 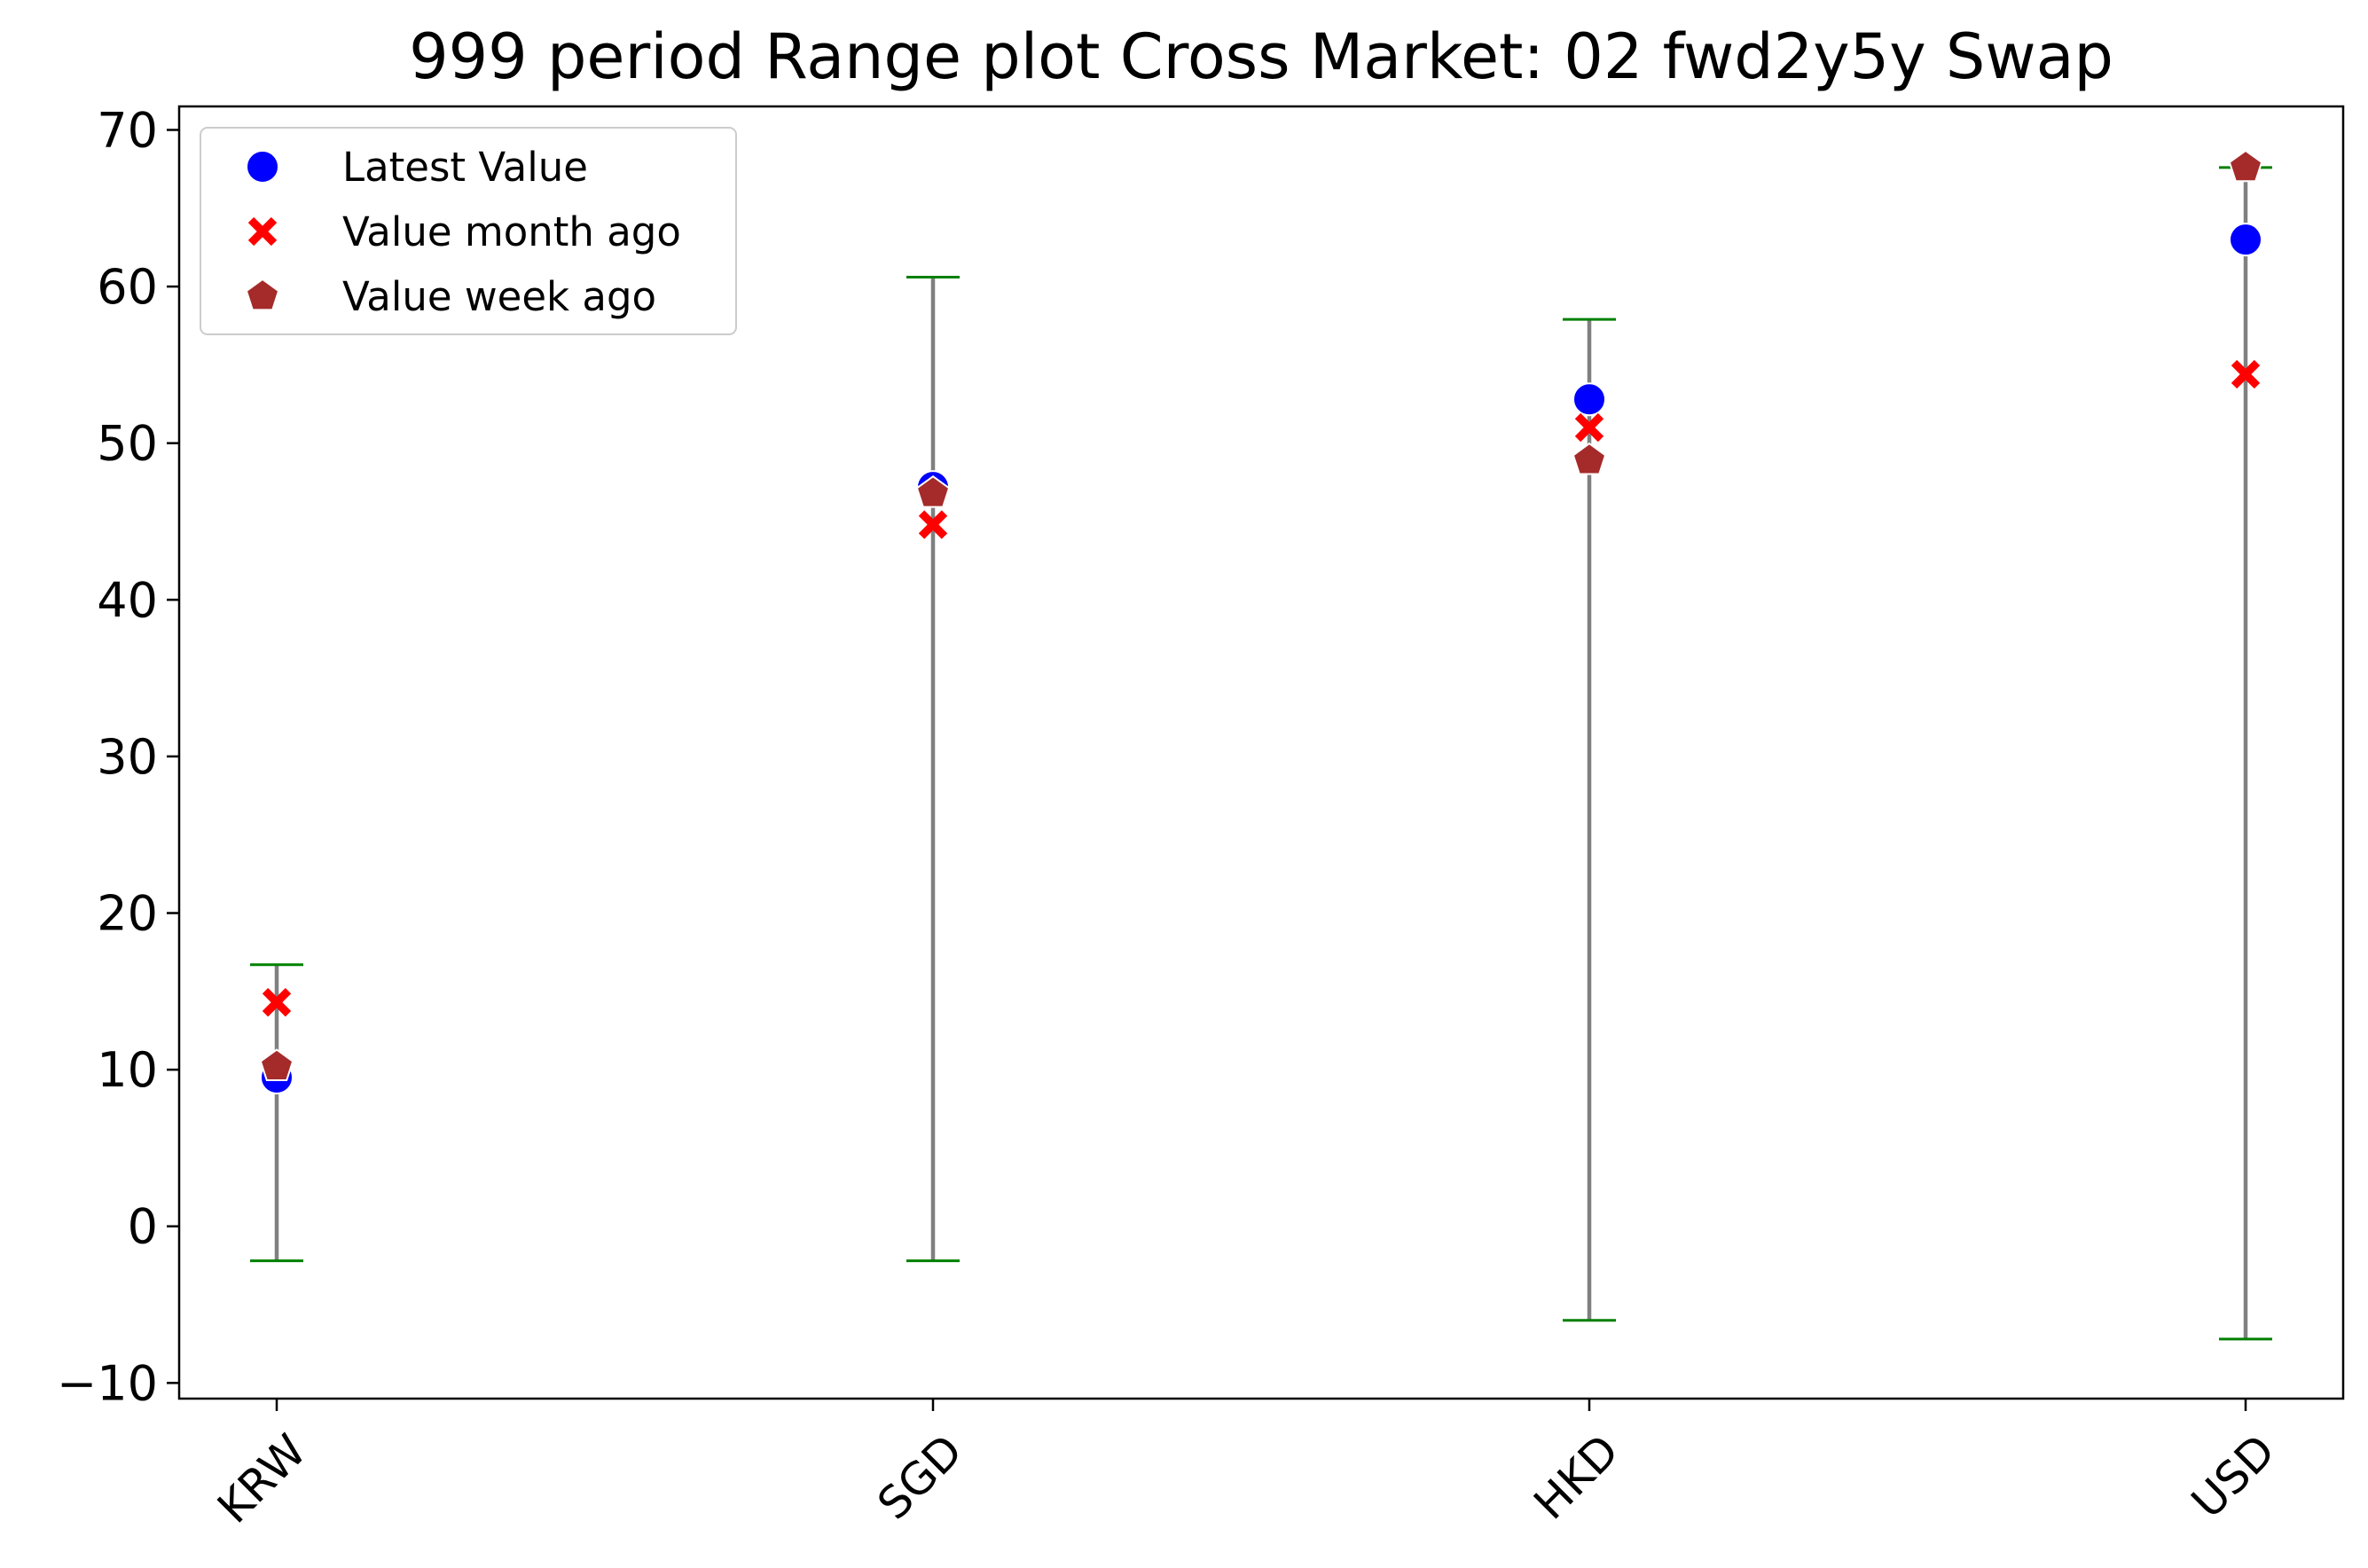 I want to click on x-axis: KRW SGD HKD USD, so click(x=1247, y=1466).